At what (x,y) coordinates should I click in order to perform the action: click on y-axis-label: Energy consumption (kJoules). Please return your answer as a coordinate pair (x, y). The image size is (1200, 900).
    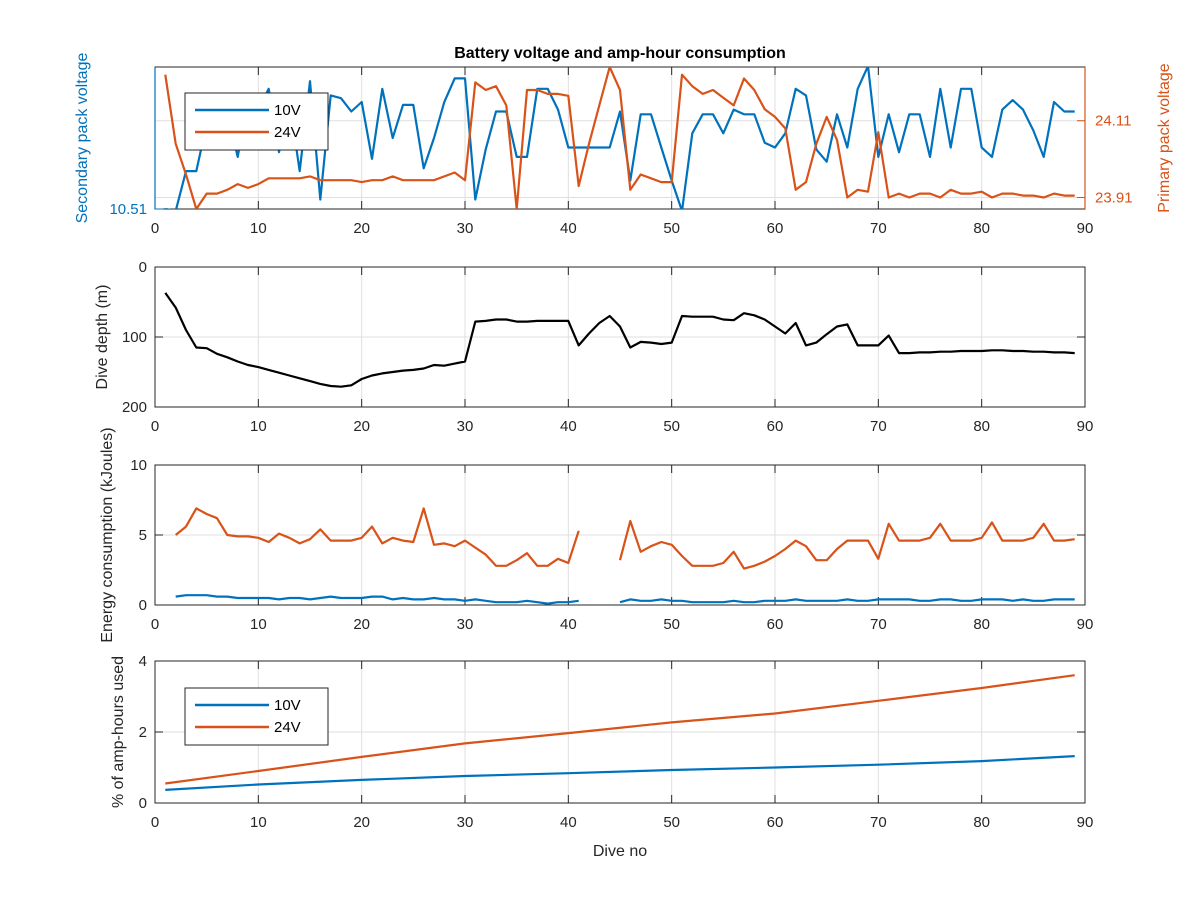
    Looking at the image, I should click on (107, 534).